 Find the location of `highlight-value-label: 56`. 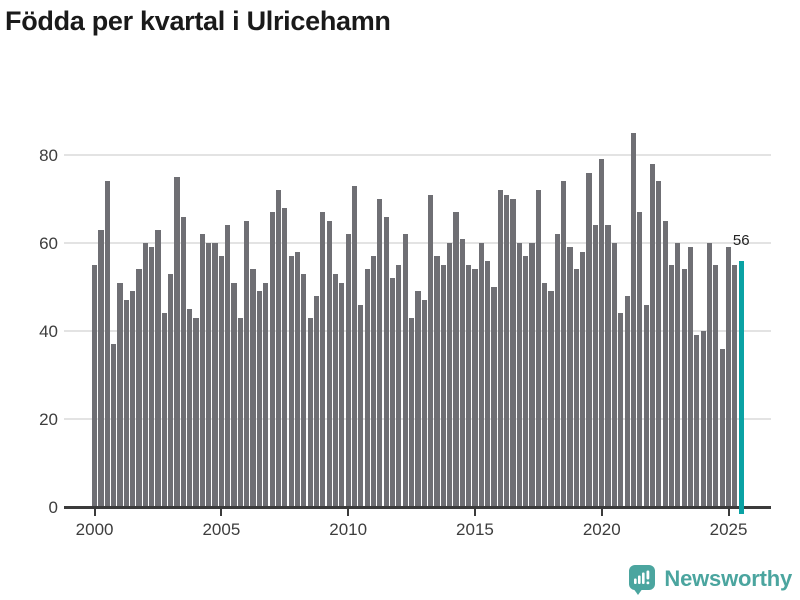

highlight-value-label: 56 is located at coordinates (741, 240).